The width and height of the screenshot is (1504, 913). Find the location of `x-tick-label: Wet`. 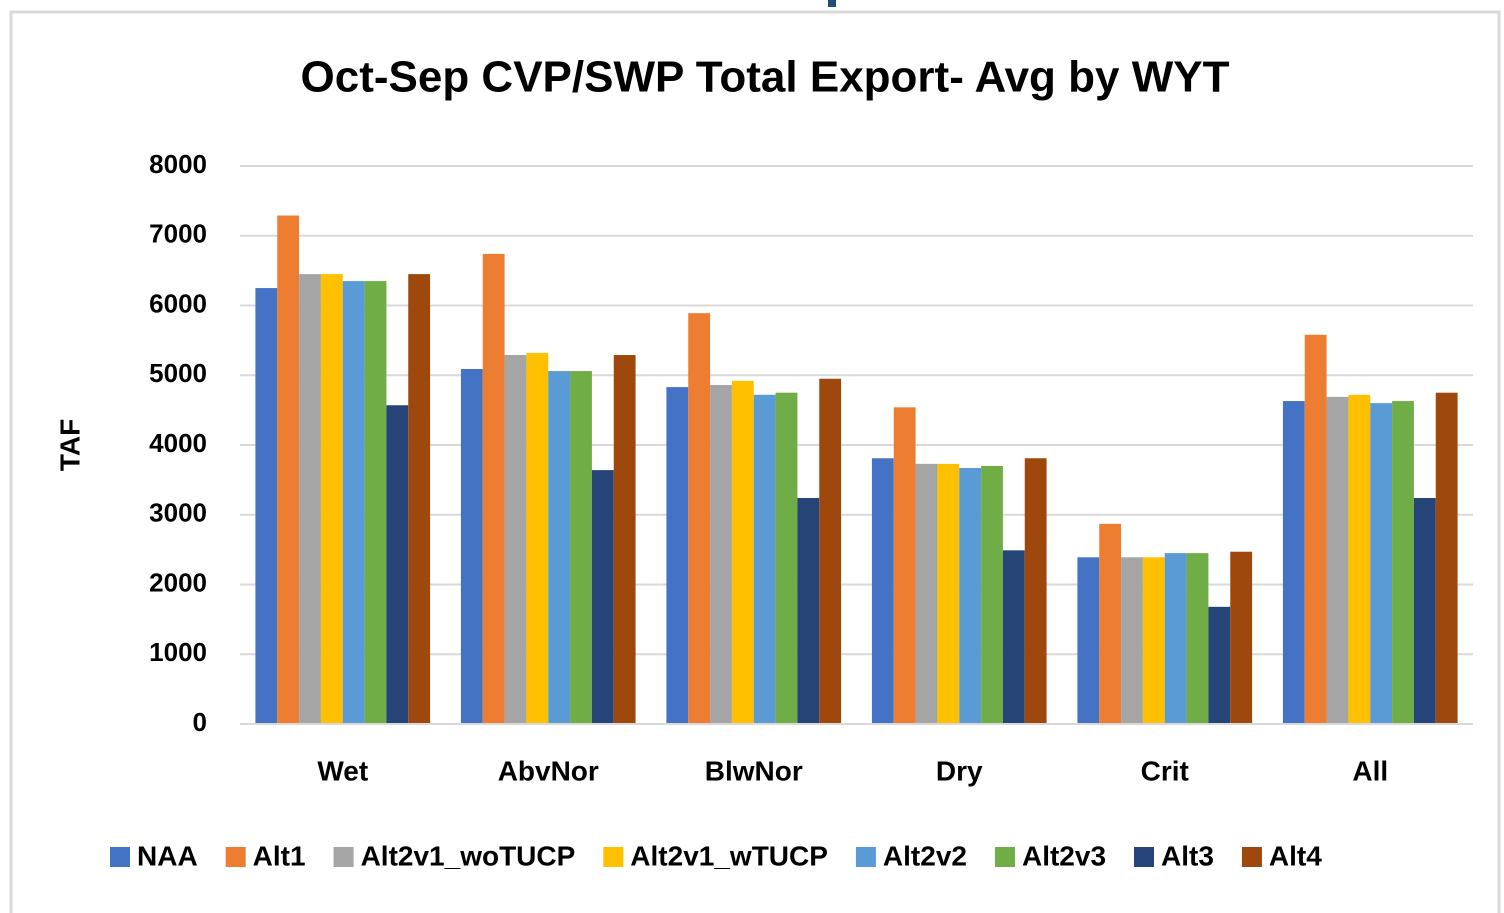

x-tick-label: Wet is located at coordinates (342, 770).